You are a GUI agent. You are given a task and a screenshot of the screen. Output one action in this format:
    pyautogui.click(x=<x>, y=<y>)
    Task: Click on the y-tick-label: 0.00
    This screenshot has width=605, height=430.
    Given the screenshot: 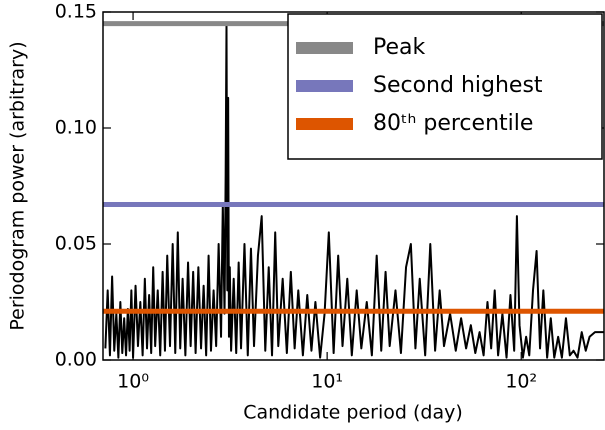 What is the action you would take?
    pyautogui.click(x=76, y=360)
    